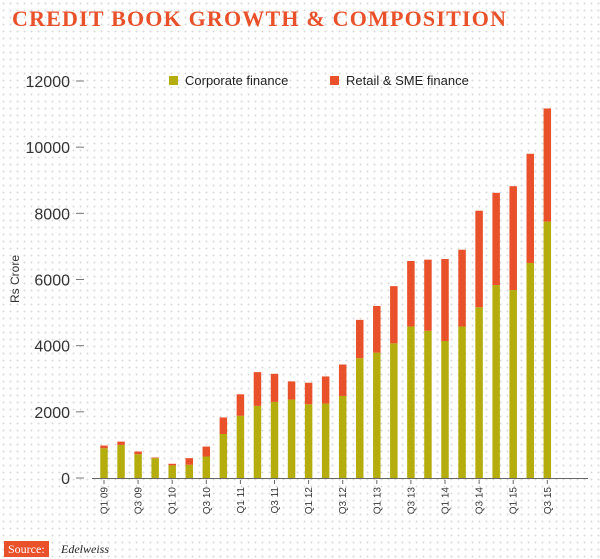  What do you see at coordinates (548, 501) in the screenshot?
I see `x-tick-label: Q3 15` at bounding box center [548, 501].